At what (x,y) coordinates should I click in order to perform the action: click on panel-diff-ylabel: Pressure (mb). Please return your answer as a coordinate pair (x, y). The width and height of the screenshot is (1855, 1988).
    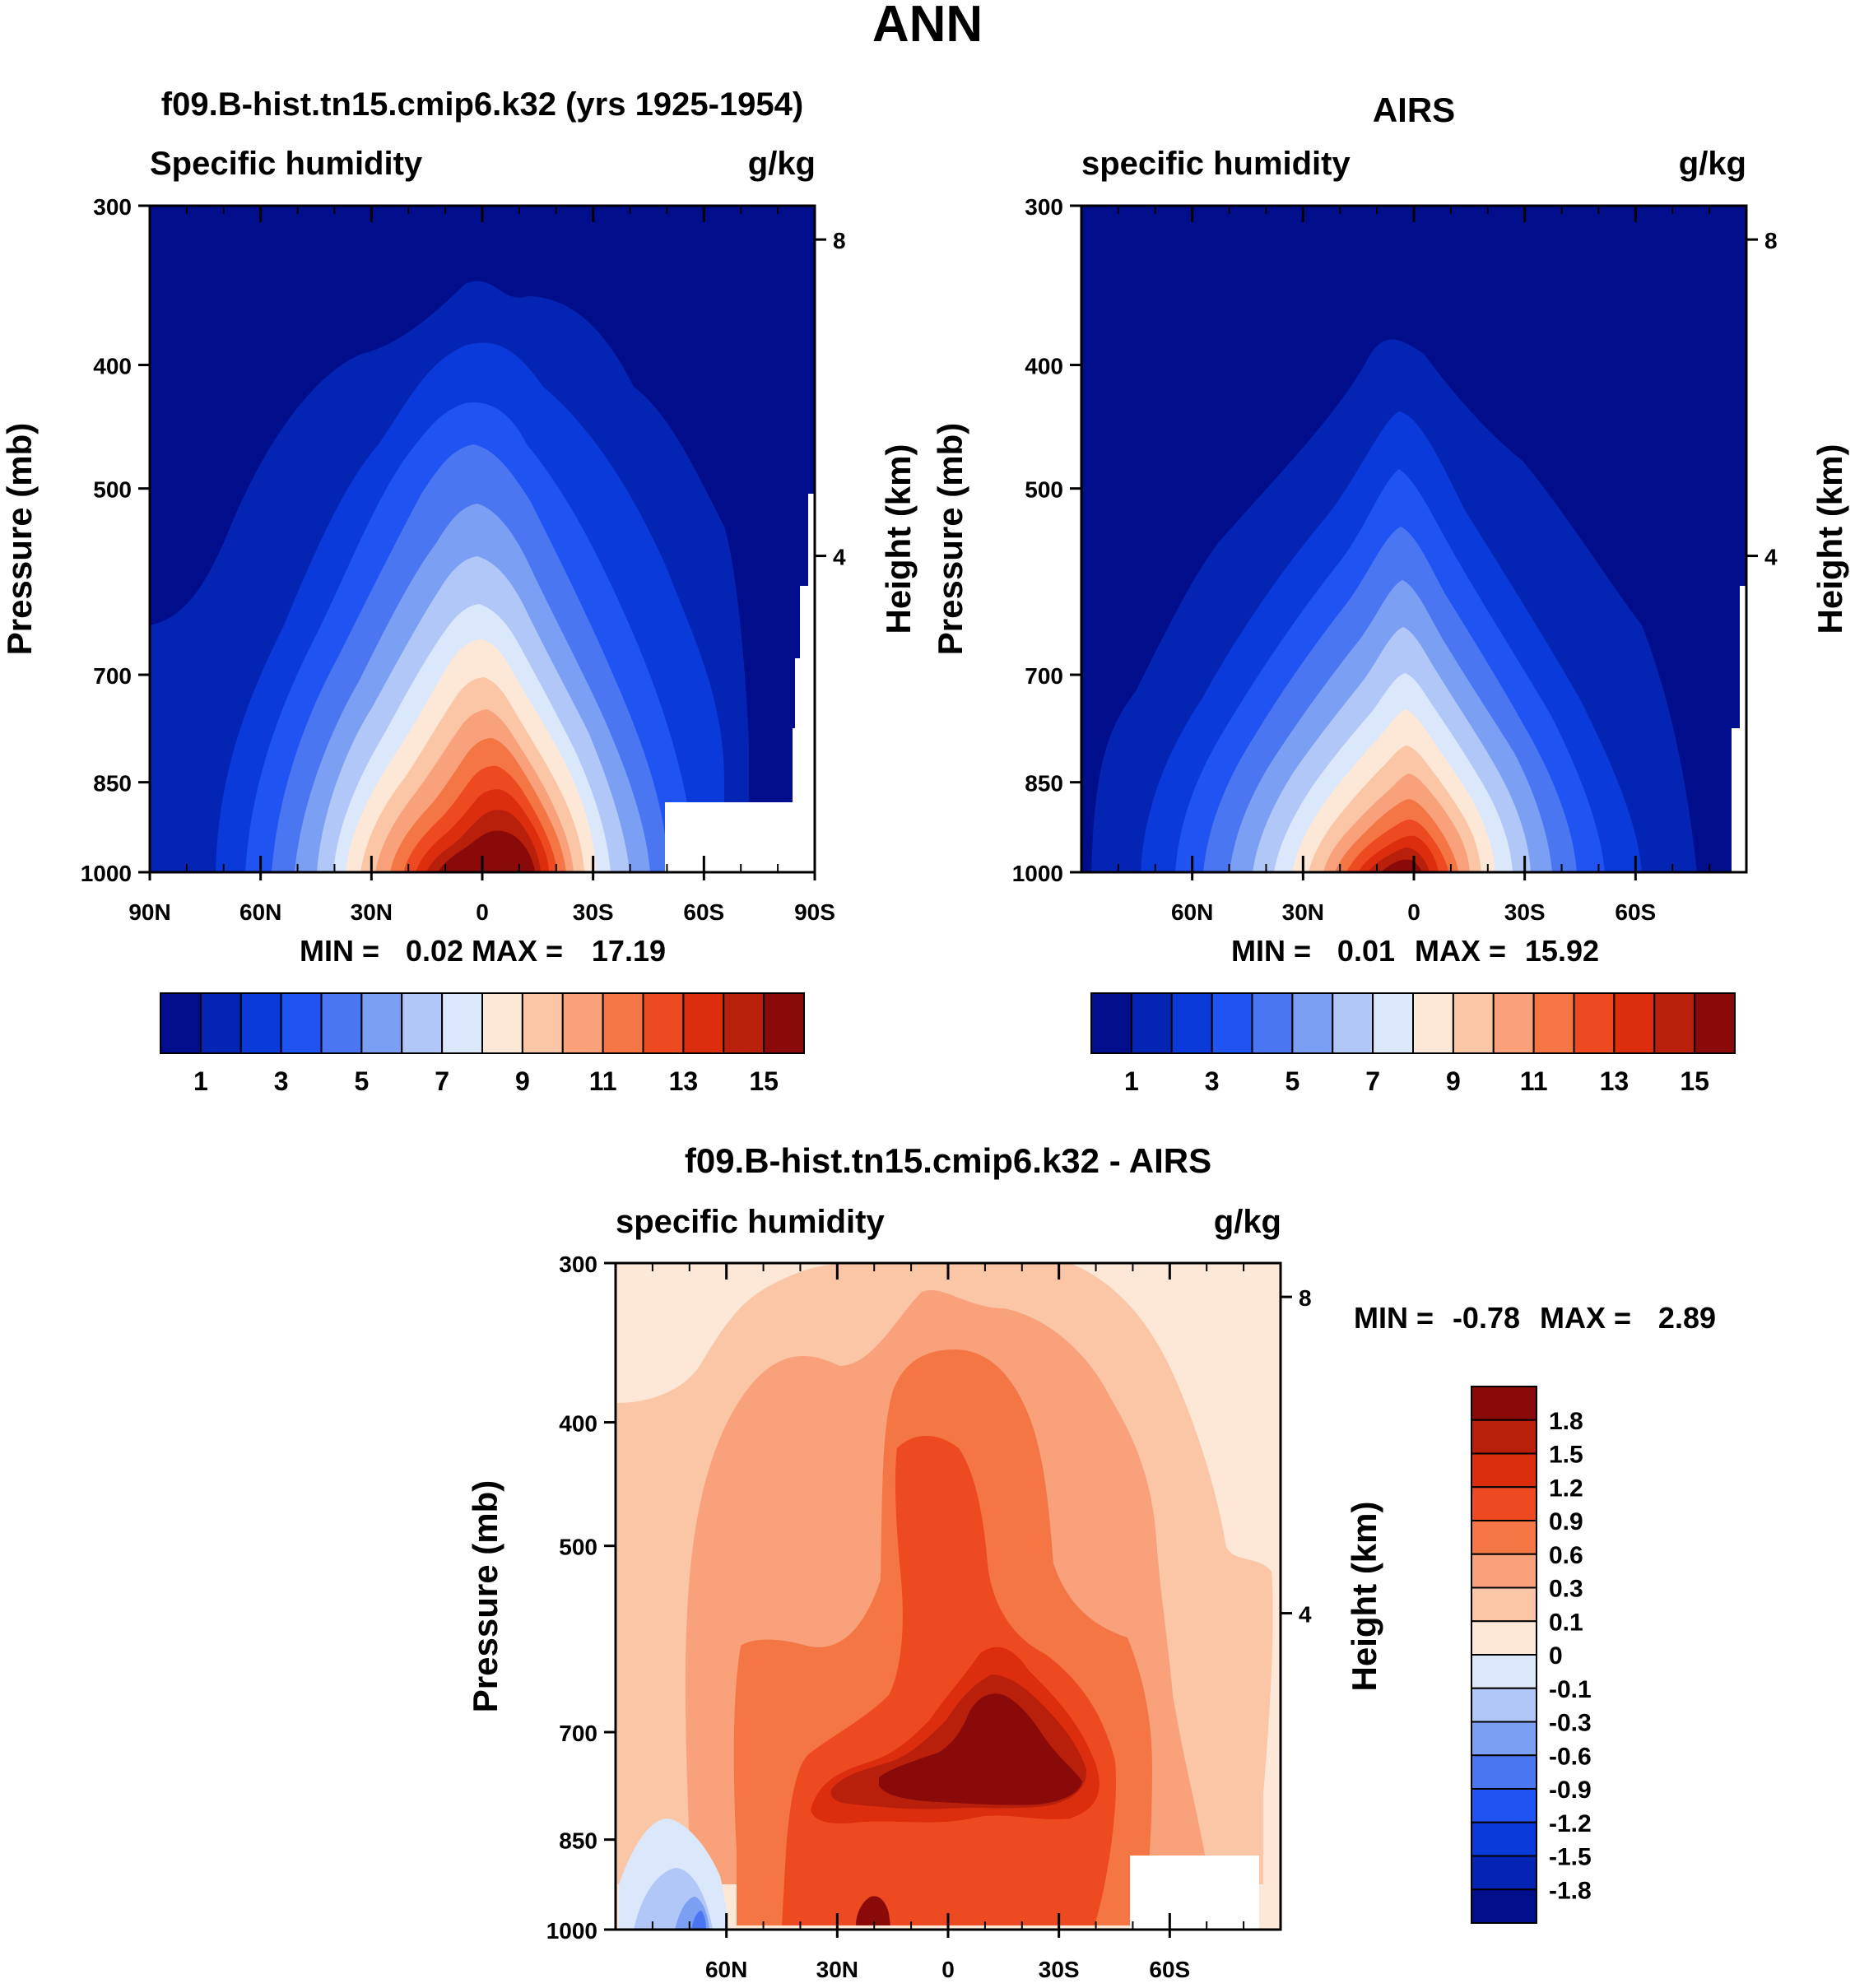
    Looking at the image, I should click on (485, 1596).